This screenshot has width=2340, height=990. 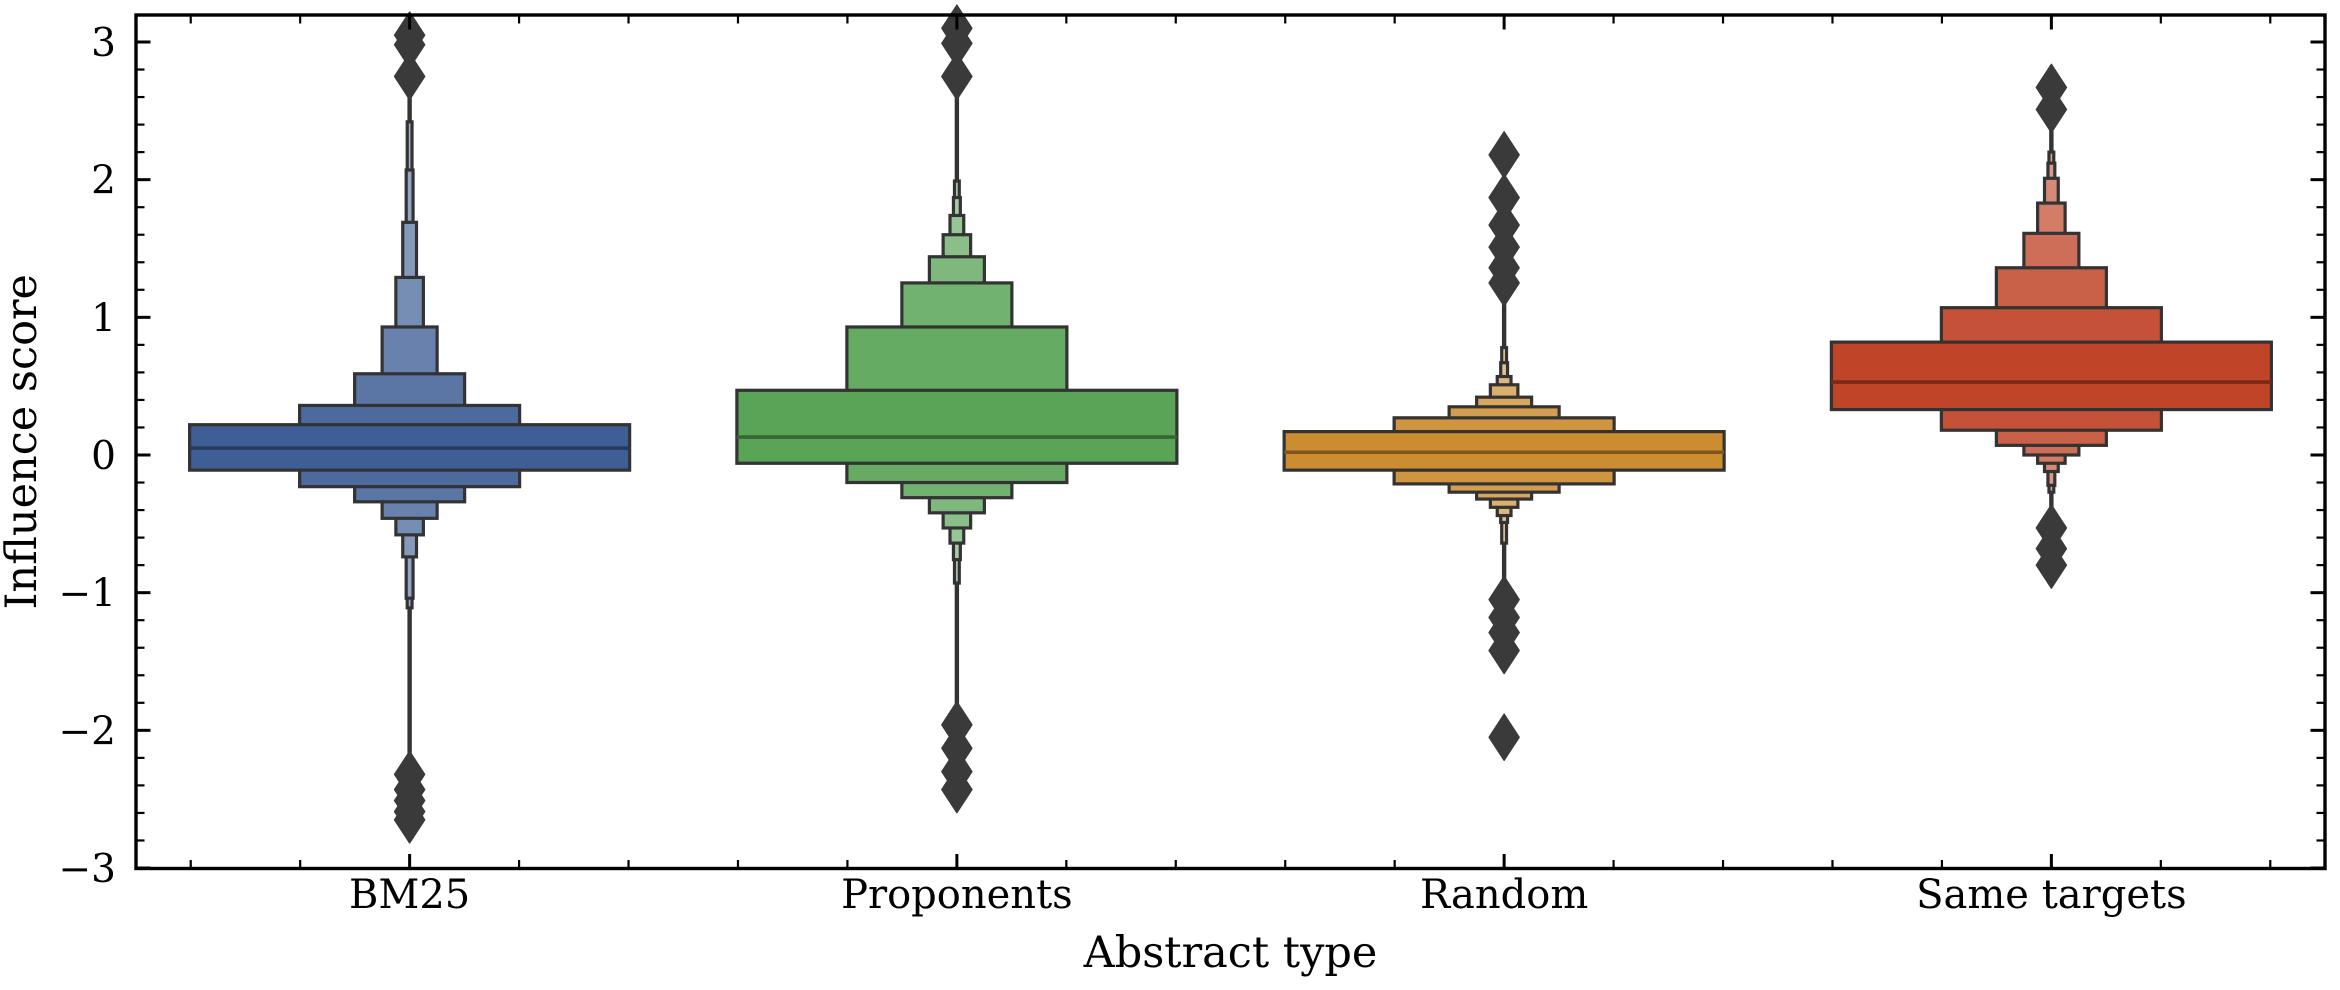 What do you see at coordinates (103, 318) in the screenshot?
I see `y-tick-label: 1` at bounding box center [103, 318].